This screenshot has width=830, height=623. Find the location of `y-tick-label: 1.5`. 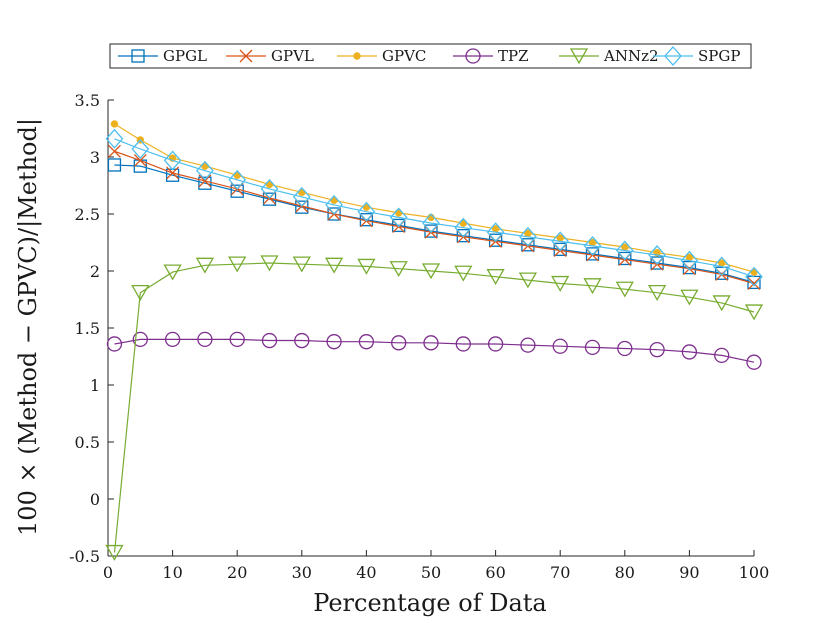

y-tick-label: 1.5 is located at coordinates (87, 328).